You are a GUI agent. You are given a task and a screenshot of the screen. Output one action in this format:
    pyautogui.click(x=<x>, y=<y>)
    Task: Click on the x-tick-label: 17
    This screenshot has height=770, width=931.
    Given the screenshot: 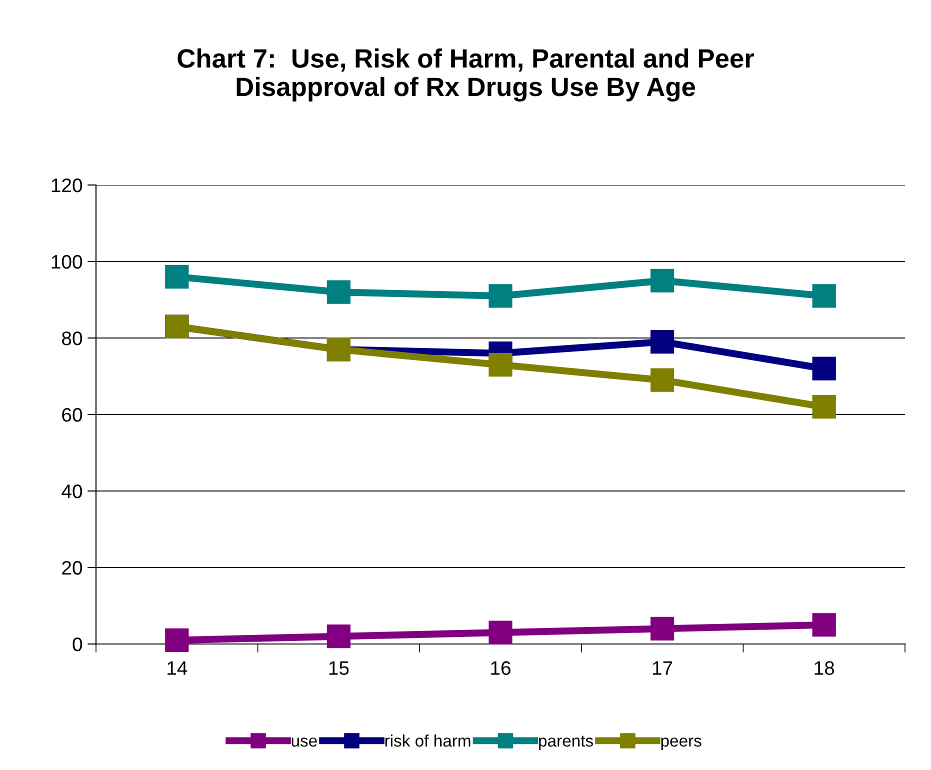 What is the action you would take?
    pyautogui.click(x=662, y=668)
    